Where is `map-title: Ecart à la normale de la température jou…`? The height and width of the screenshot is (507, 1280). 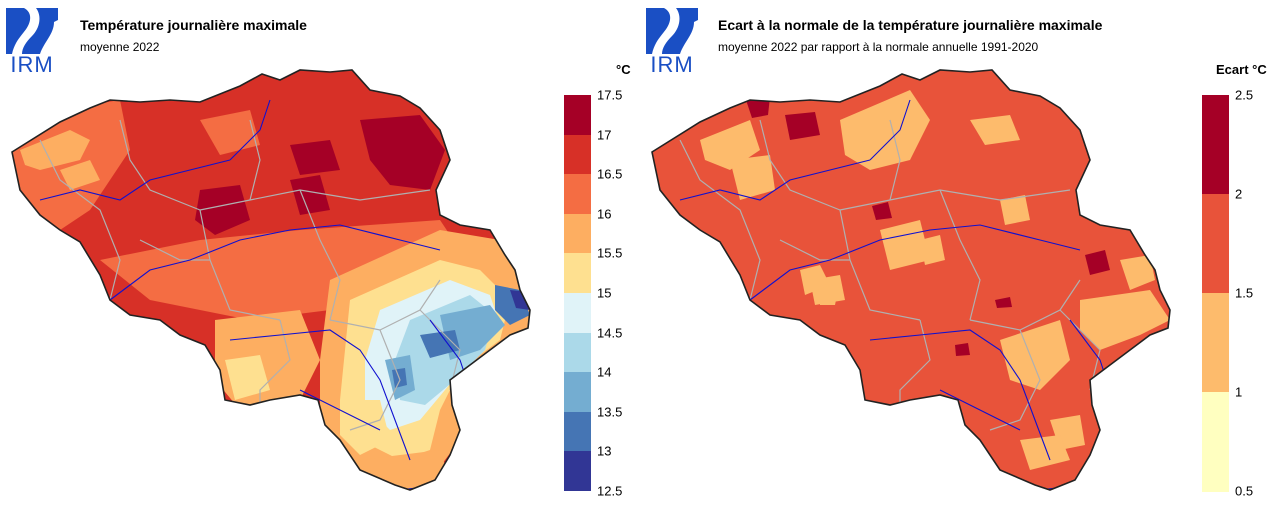
map-title: Ecart à la normale de la température jou… is located at coordinates (910, 25).